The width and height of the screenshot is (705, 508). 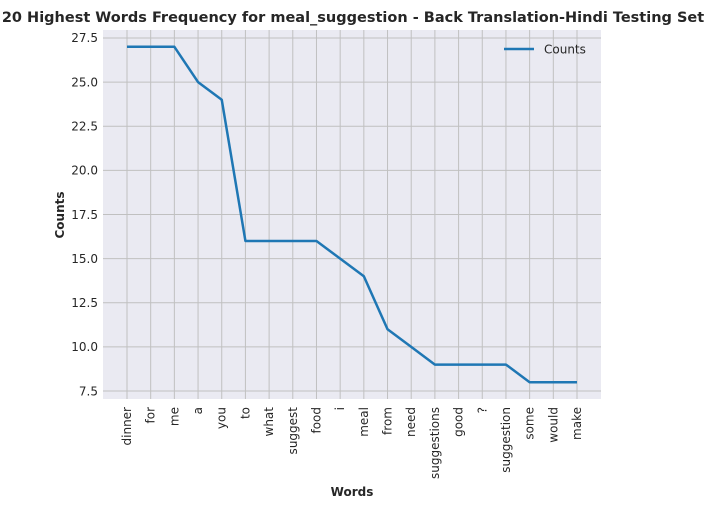 I want to click on x-tick-label: me, so click(x=174, y=416).